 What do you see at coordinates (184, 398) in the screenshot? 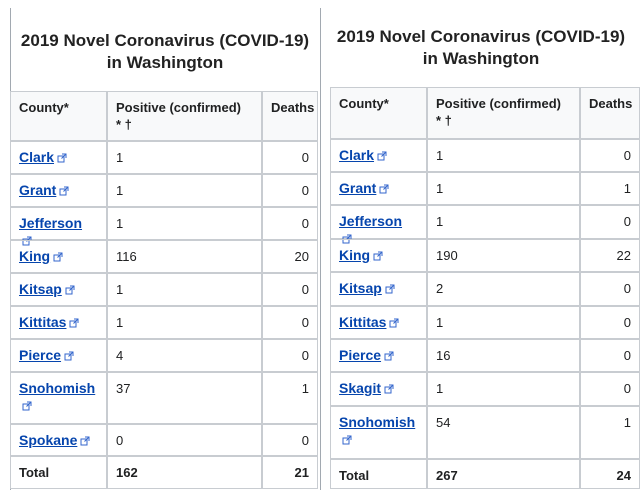
I see `table-cell: 37` at bounding box center [184, 398].